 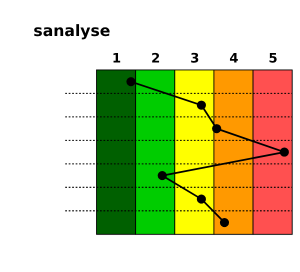 What do you see at coordinates (155, 59) in the screenshot?
I see `x-tick-label: 2` at bounding box center [155, 59].